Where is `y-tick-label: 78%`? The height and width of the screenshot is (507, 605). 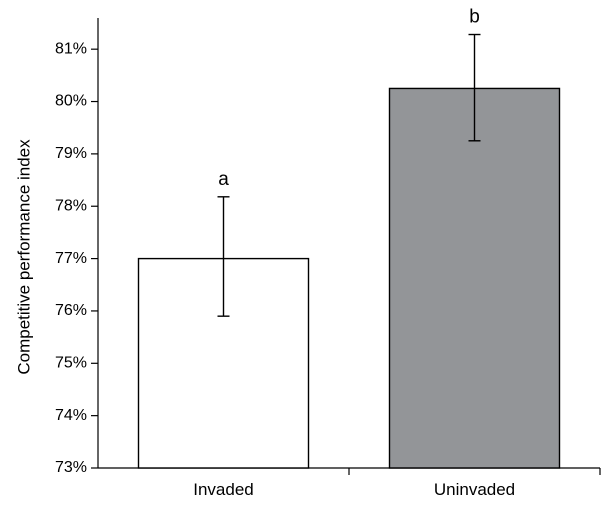
y-tick-label: 78% is located at coordinates (71, 205).